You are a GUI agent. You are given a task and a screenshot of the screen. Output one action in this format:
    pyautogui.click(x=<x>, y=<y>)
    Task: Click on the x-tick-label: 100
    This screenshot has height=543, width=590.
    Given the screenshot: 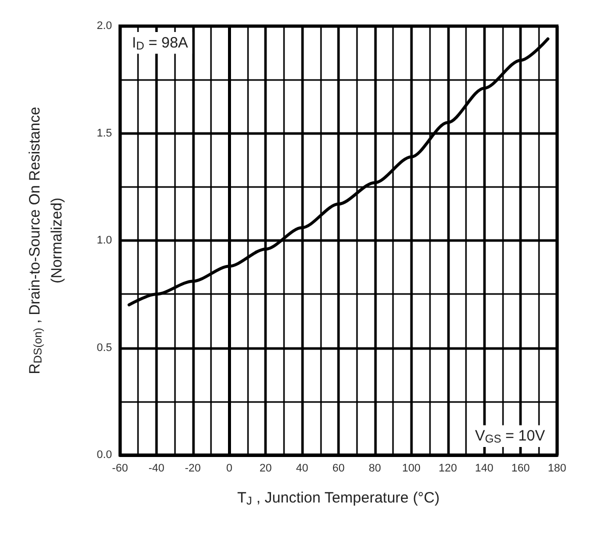 What is the action you would take?
    pyautogui.click(x=411, y=468)
    